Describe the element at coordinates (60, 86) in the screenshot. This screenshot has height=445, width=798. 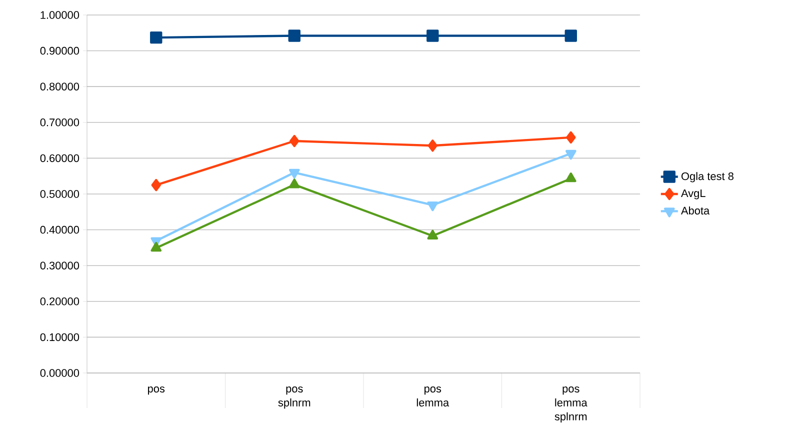
I see `y-tick-label: 0.80000` at that location.